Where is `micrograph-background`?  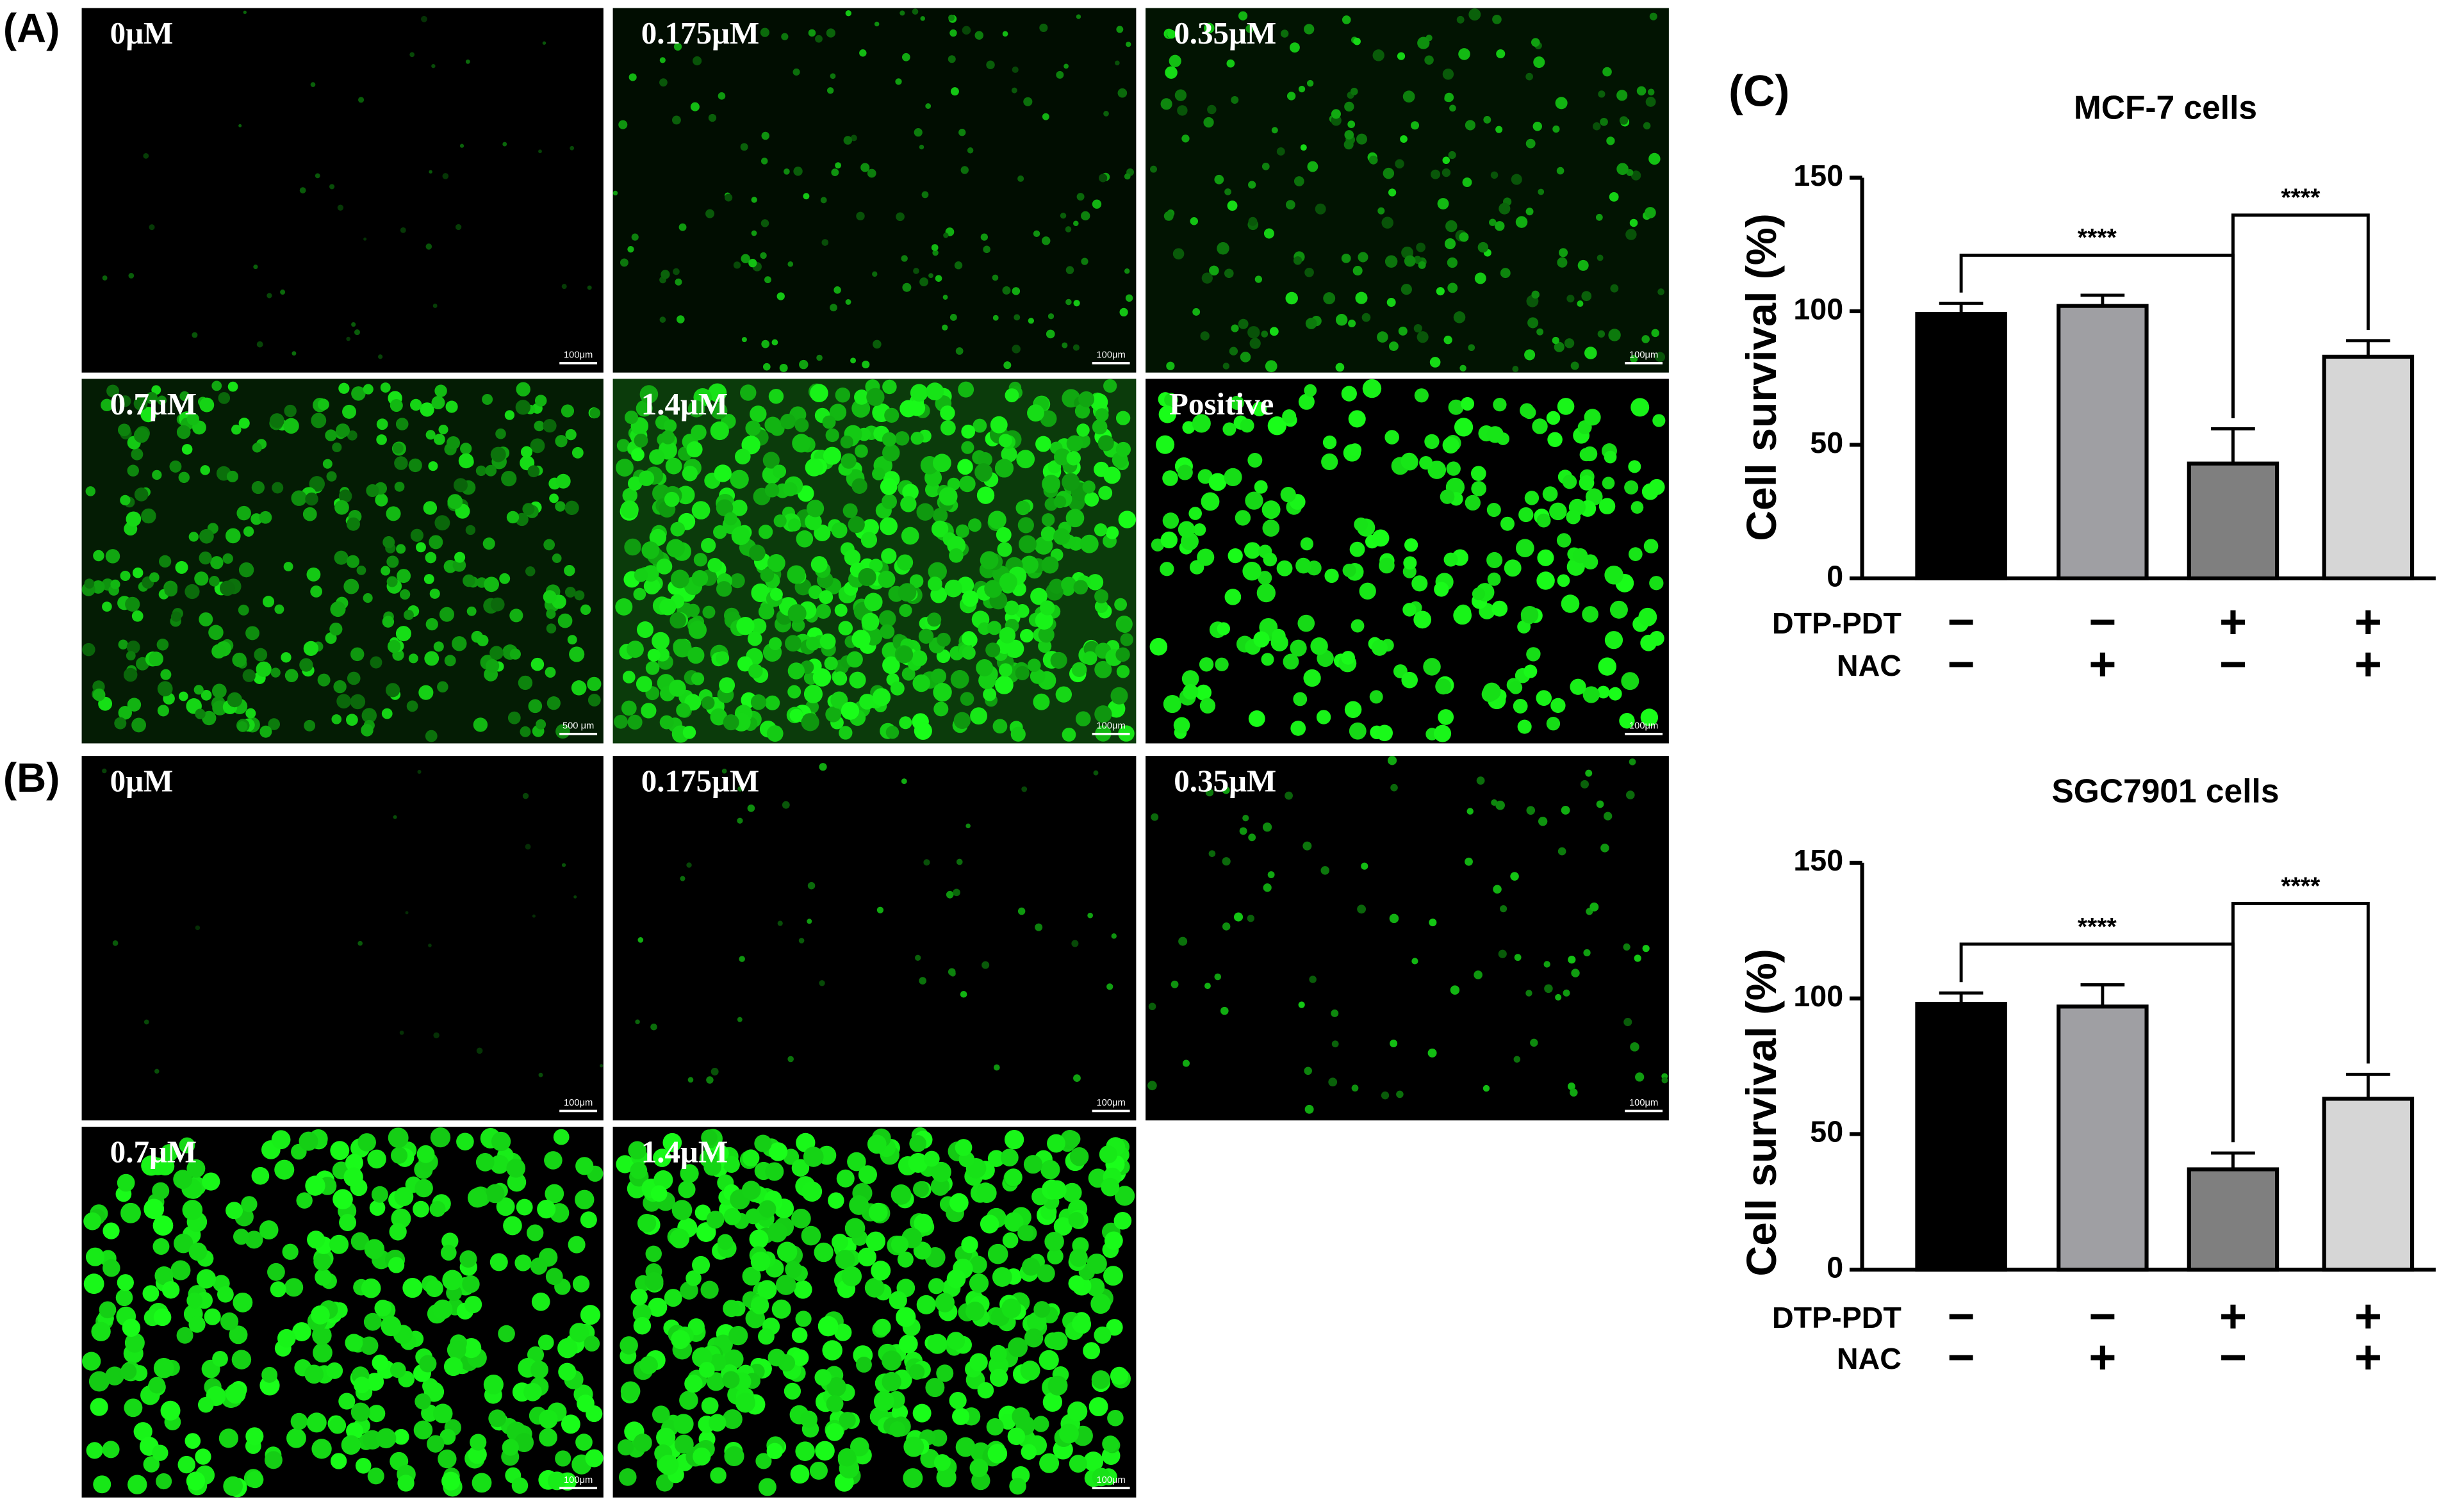
micrograph-background is located at coordinates (874, 190).